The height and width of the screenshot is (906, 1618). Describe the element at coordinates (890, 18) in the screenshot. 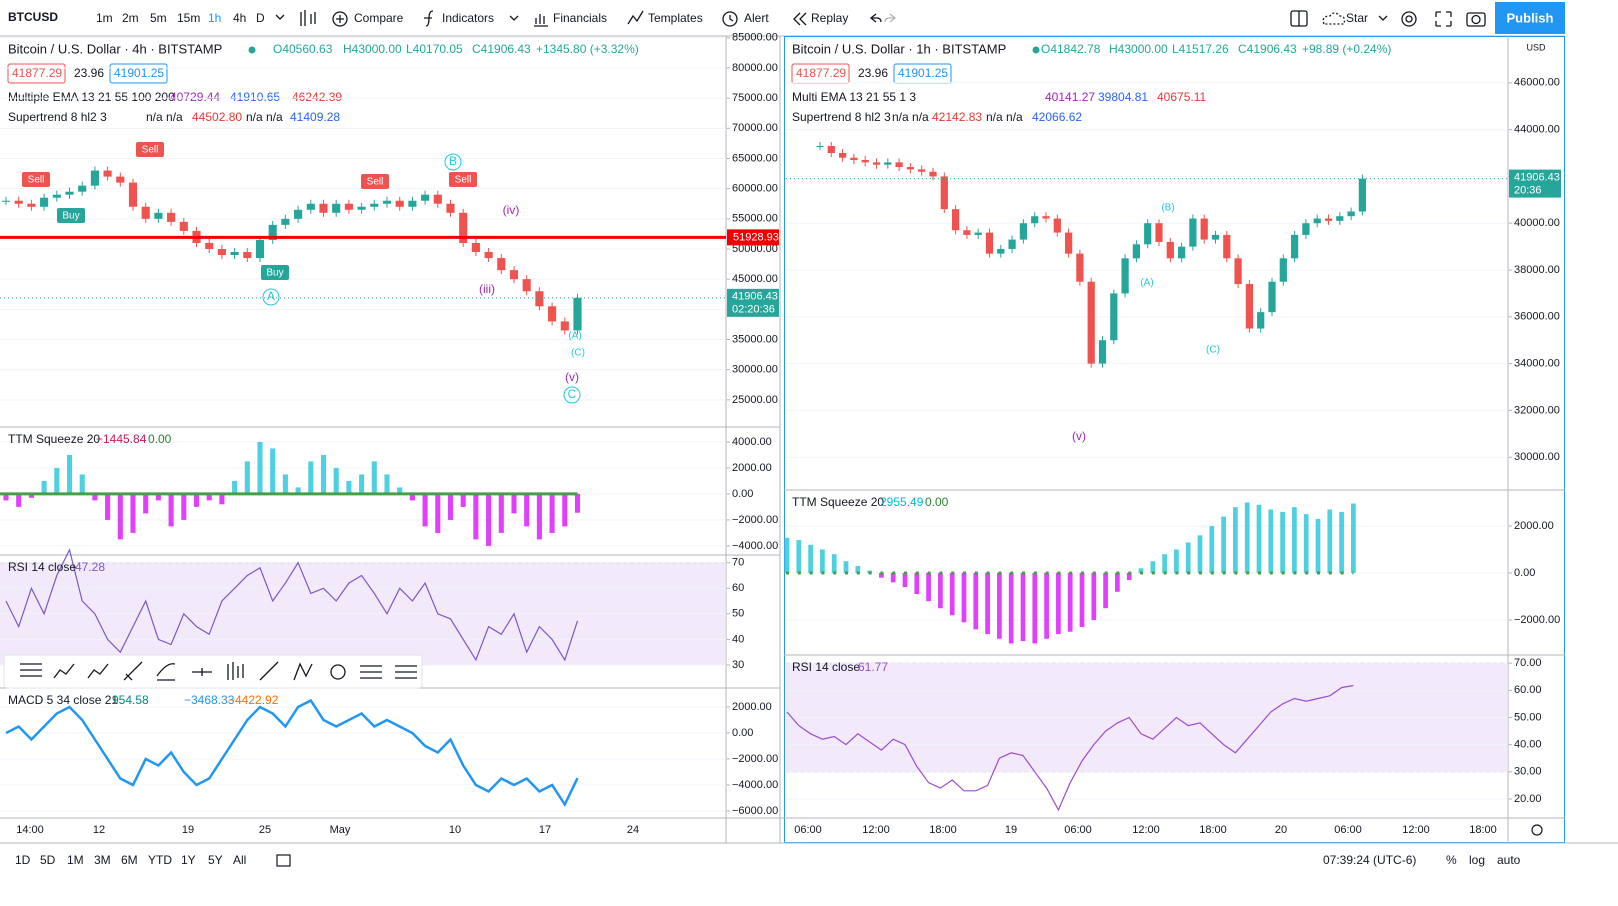

I see `redo-icon` at that location.